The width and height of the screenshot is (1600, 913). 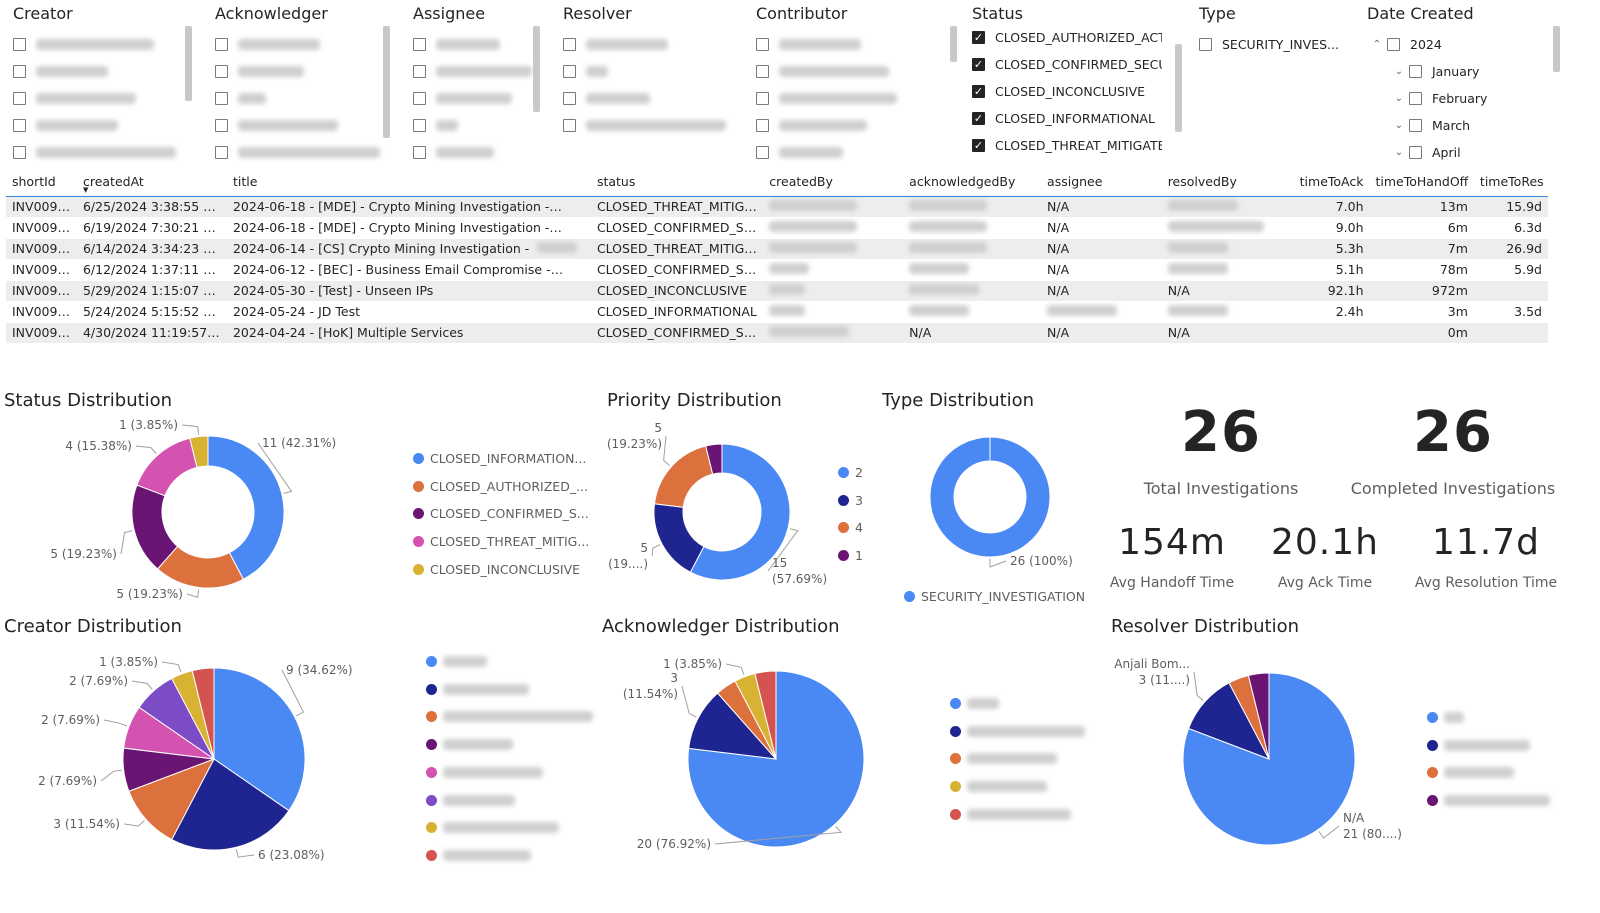 What do you see at coordinates (41, 182) in the screenshot?
I see `column-header-shortId: shortId` at bounding box center [41, 182].